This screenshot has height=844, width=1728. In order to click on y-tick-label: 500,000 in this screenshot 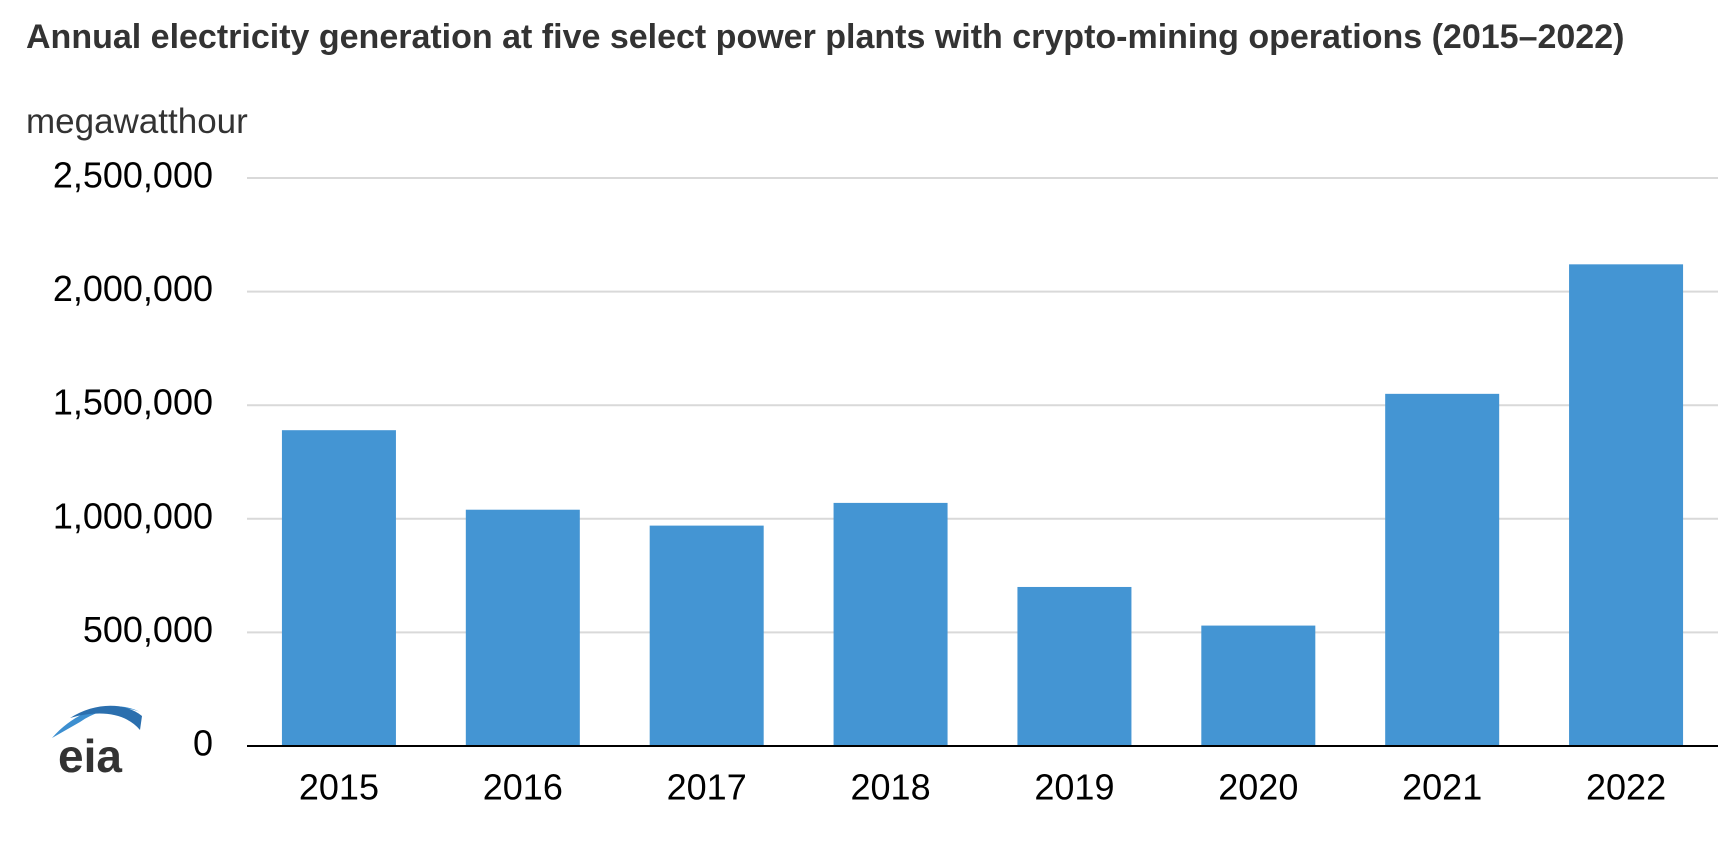, I will do `click(148, 629)`.